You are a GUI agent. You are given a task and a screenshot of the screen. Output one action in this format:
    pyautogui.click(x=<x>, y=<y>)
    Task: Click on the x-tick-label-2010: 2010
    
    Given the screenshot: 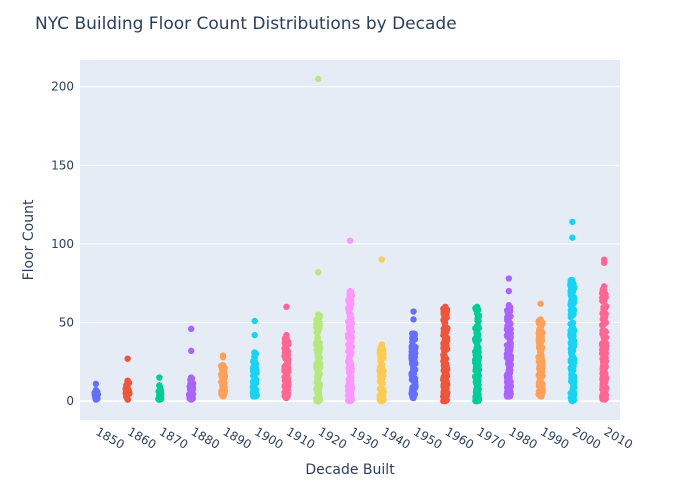 What is the action you would take?
    pyautogui.click(x=618, y=437)
    